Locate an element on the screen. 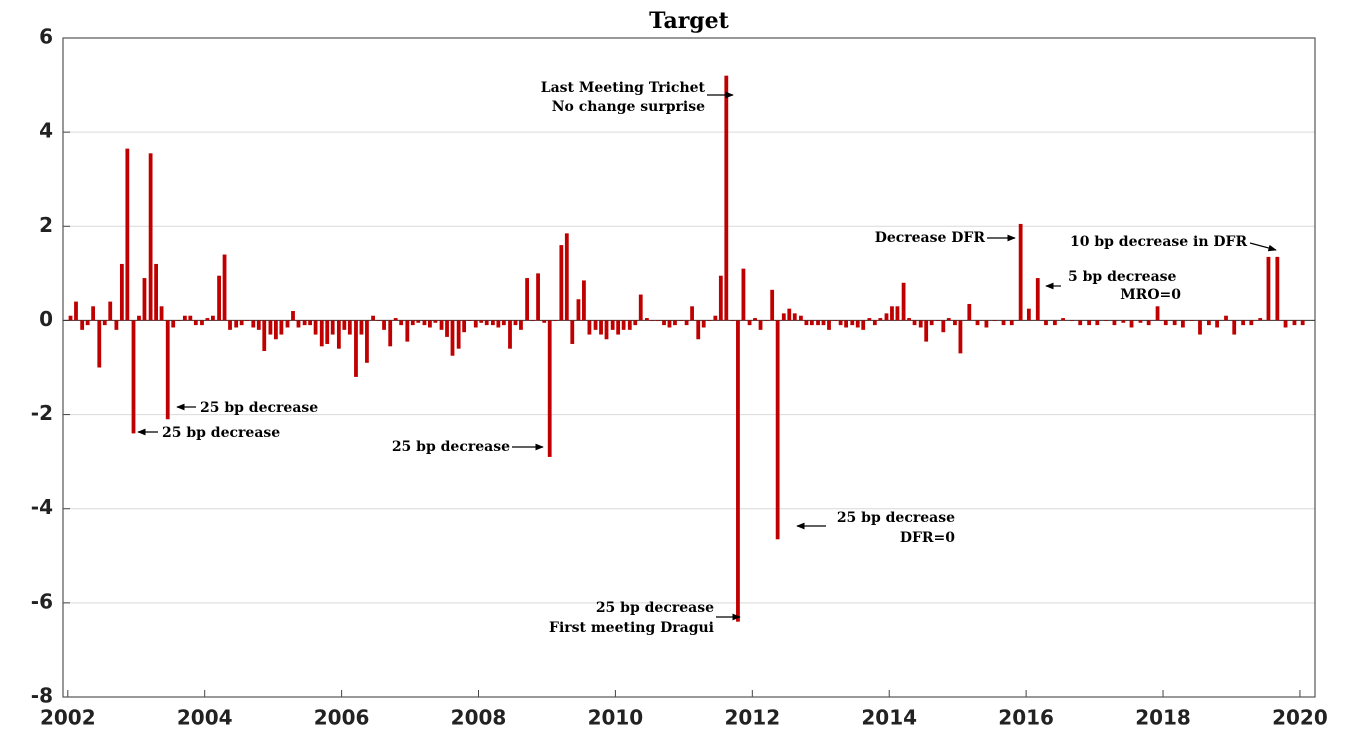 The image size is (1353, 736). y-tick-label: 0 is located at coordinates (46, 319).